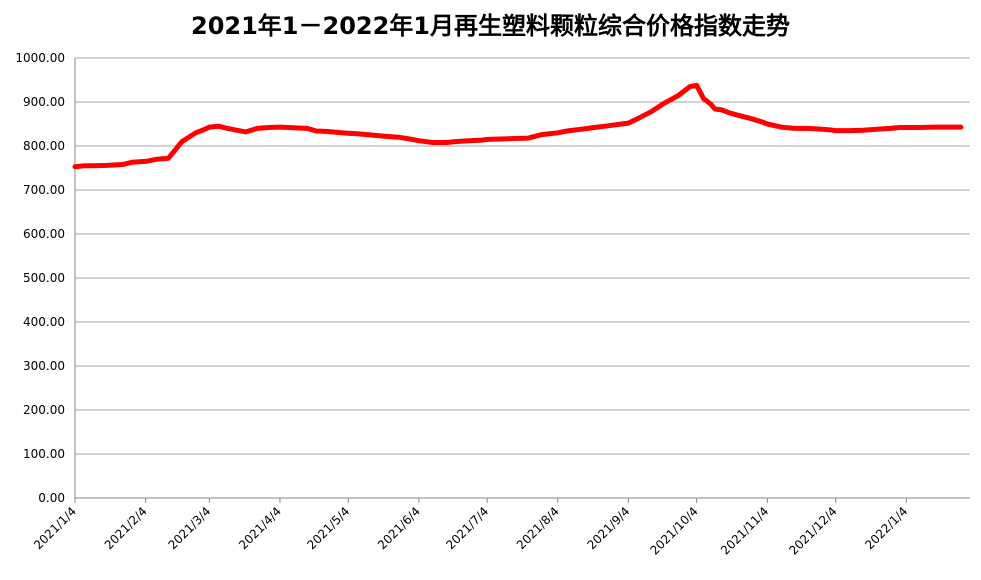 This screenshot has width=981, height=580. What do you see at coordinates (55, 528) in the screenshot?
I see `x-tick-label: 2021/1/4` at bounding box center [55, 528].